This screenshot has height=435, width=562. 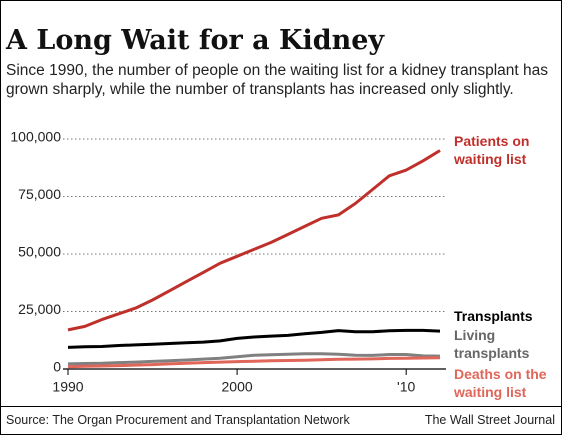 I want to click on x-tick-label: 1990, so click(x=67, y=387).